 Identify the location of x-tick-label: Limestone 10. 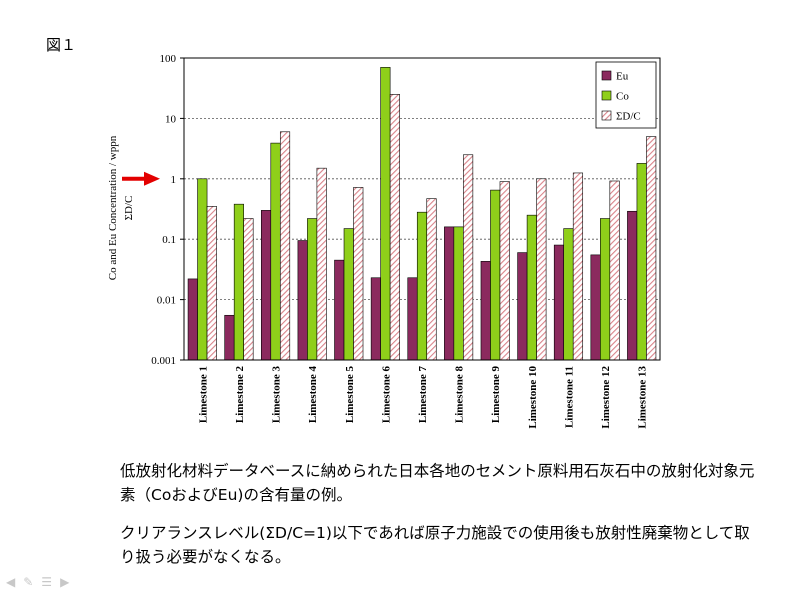
(533, 397).